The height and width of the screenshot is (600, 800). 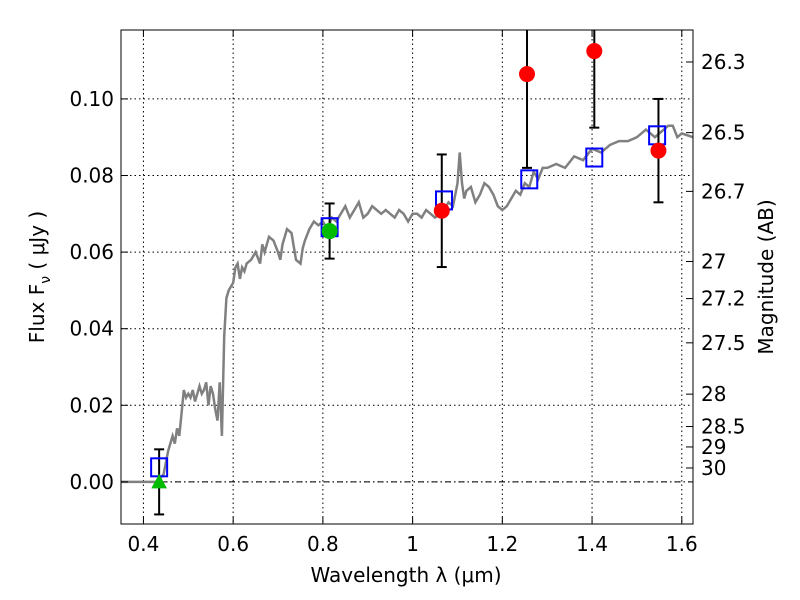 I want to click on green-markers, so click(x=244, y=356).